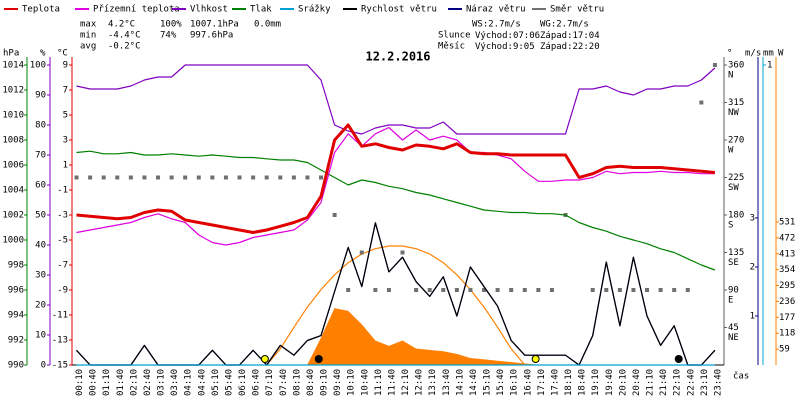 Image resolution: width=800 pixels, height=400 pixels. What do you see at coordinates (65, 91) in the screenshot?
I see `y-tick-label: 7` at bounding box center [65, 91].